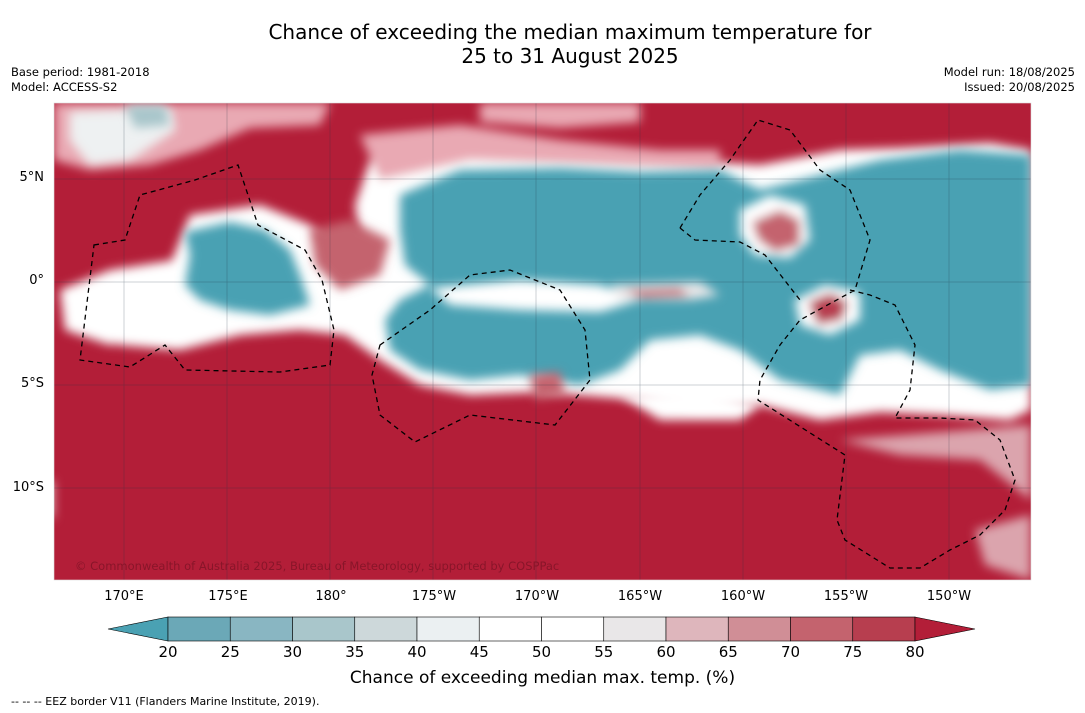 This screenshot has height=713, width=1085. I want to click on lon-label-175w: 175°W, so click(434, 596).